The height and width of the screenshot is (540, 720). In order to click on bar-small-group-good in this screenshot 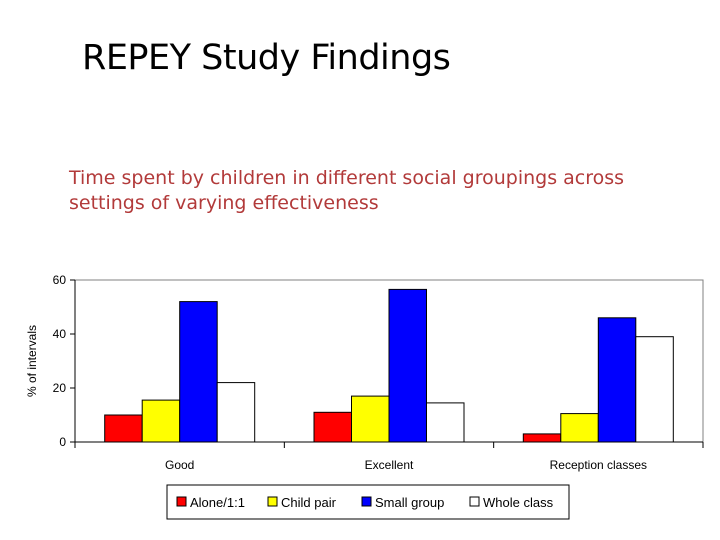, I will do `click(198, 372)`.